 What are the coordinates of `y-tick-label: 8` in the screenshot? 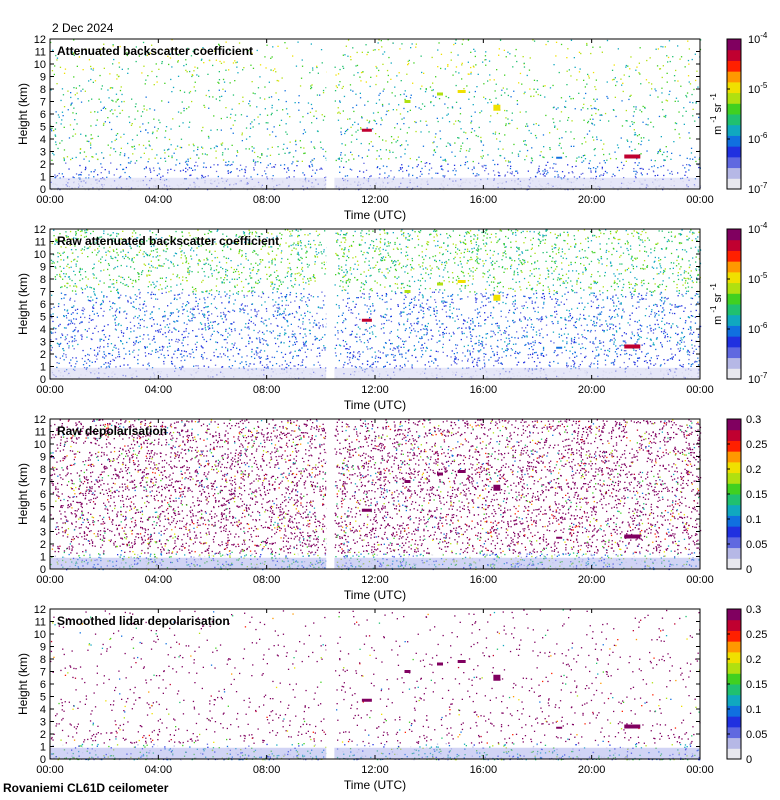 It's located at (43, 470).